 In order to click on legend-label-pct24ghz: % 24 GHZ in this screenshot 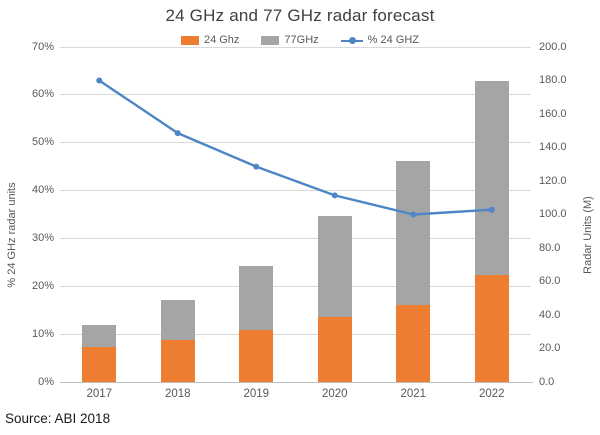, I will do `click(393, 40)`.